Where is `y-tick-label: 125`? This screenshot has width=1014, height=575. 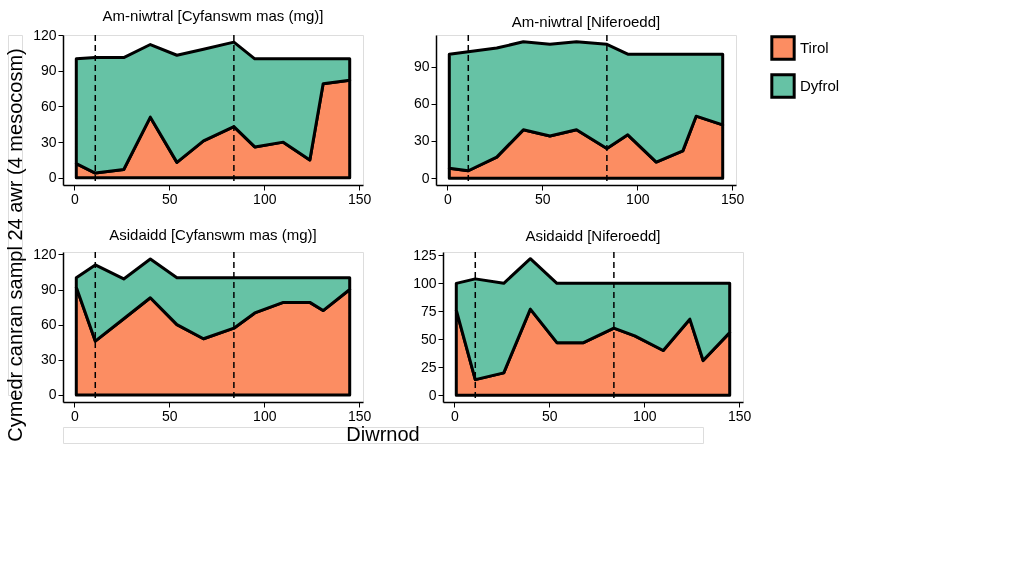
y-tick-label: 125 is located at coordinates (425, 254).